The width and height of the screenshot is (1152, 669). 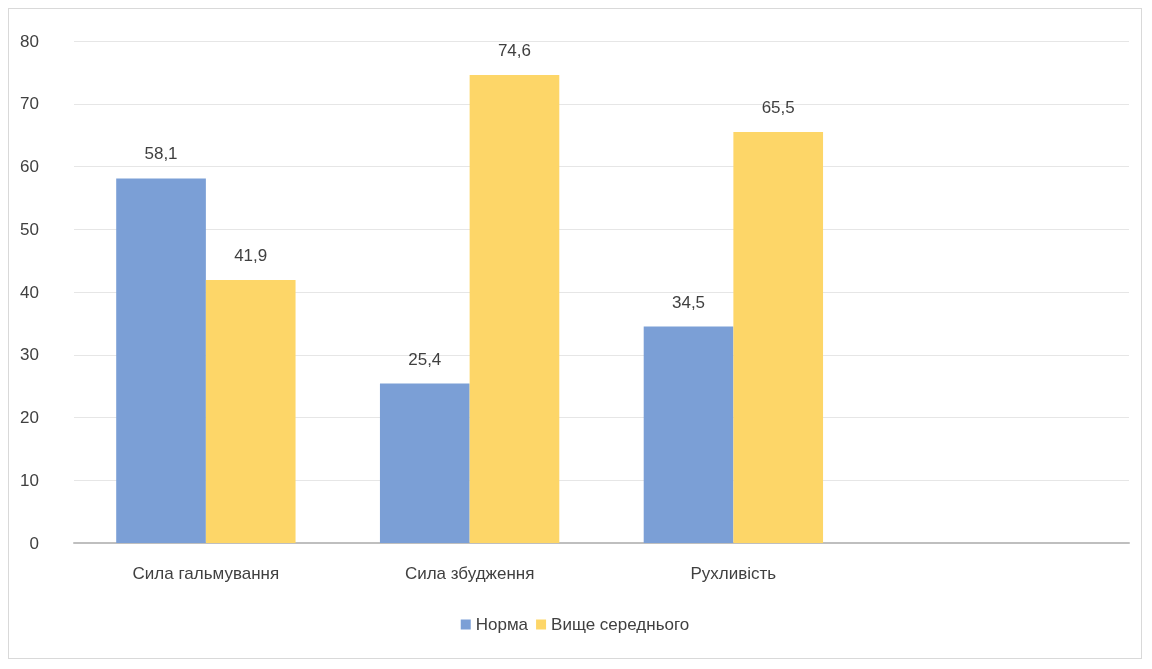 I want to click on y-tick-label: 60, so click(x=29, y=166).